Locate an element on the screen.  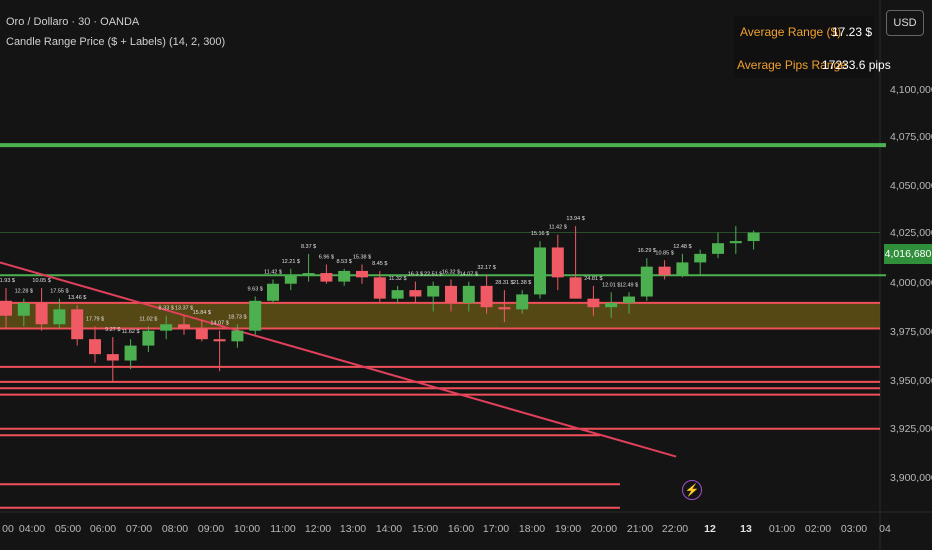
x-tick: 12:00 is located at coordinates (318, 529).